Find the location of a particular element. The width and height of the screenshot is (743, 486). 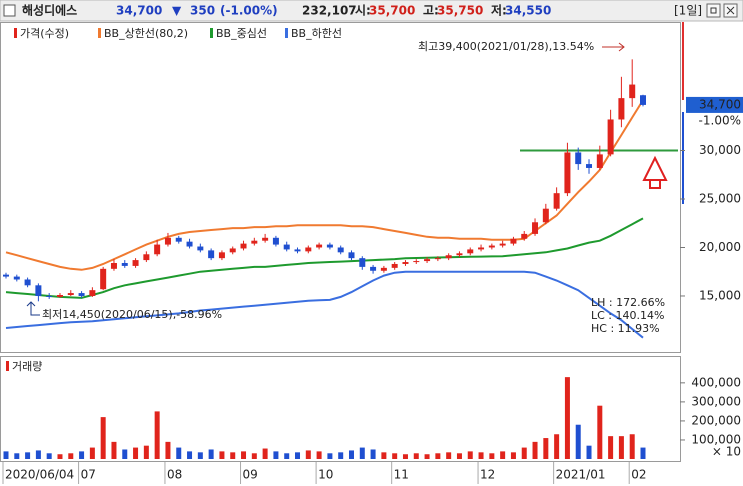

change-arrow: ▼ is located at coordinates (177, 11).